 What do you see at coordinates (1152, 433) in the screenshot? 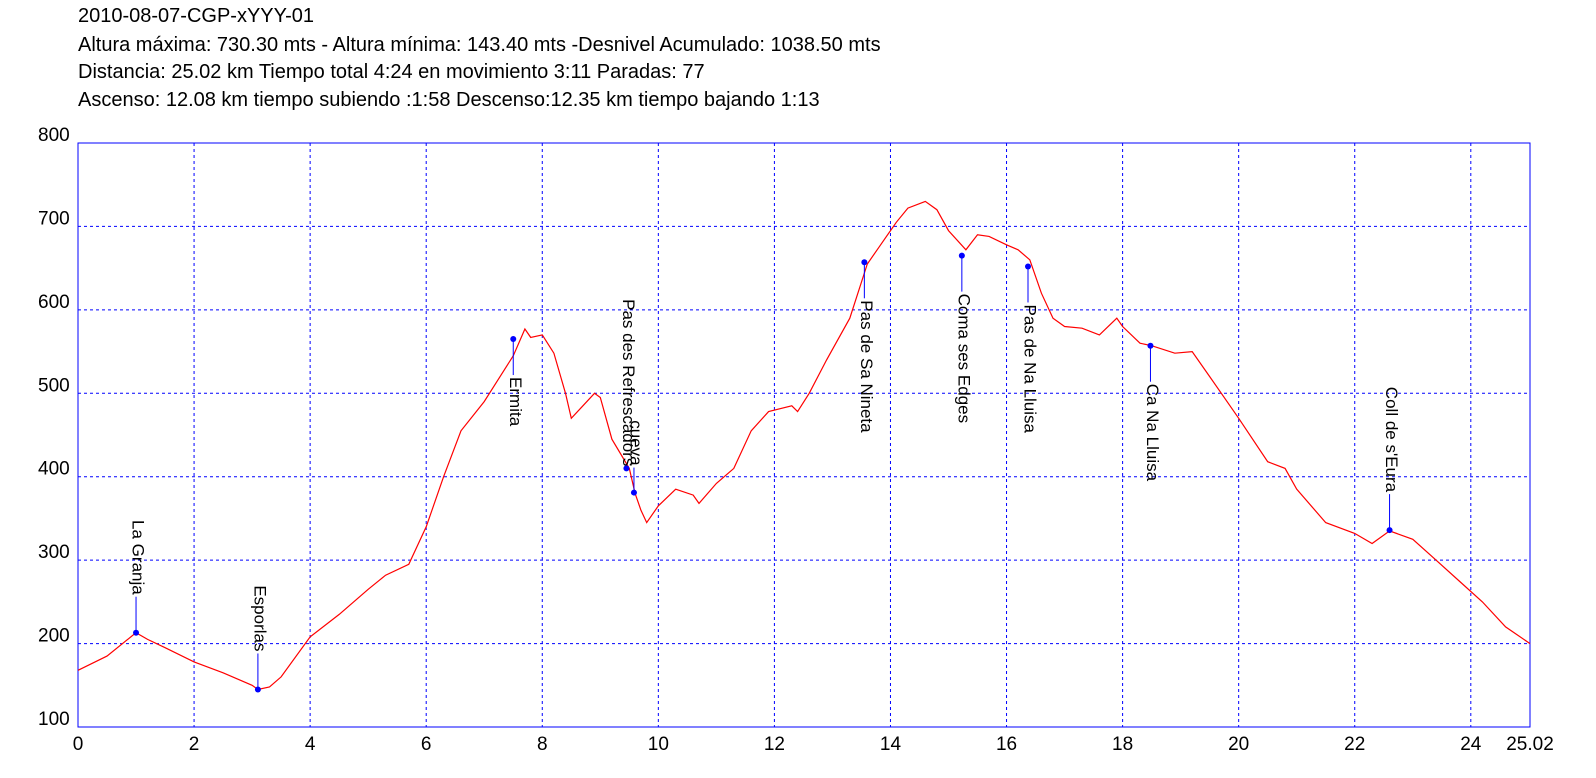
I see `annotation-label: Ca Na Lluisa` at bounding box center [1152, 433].